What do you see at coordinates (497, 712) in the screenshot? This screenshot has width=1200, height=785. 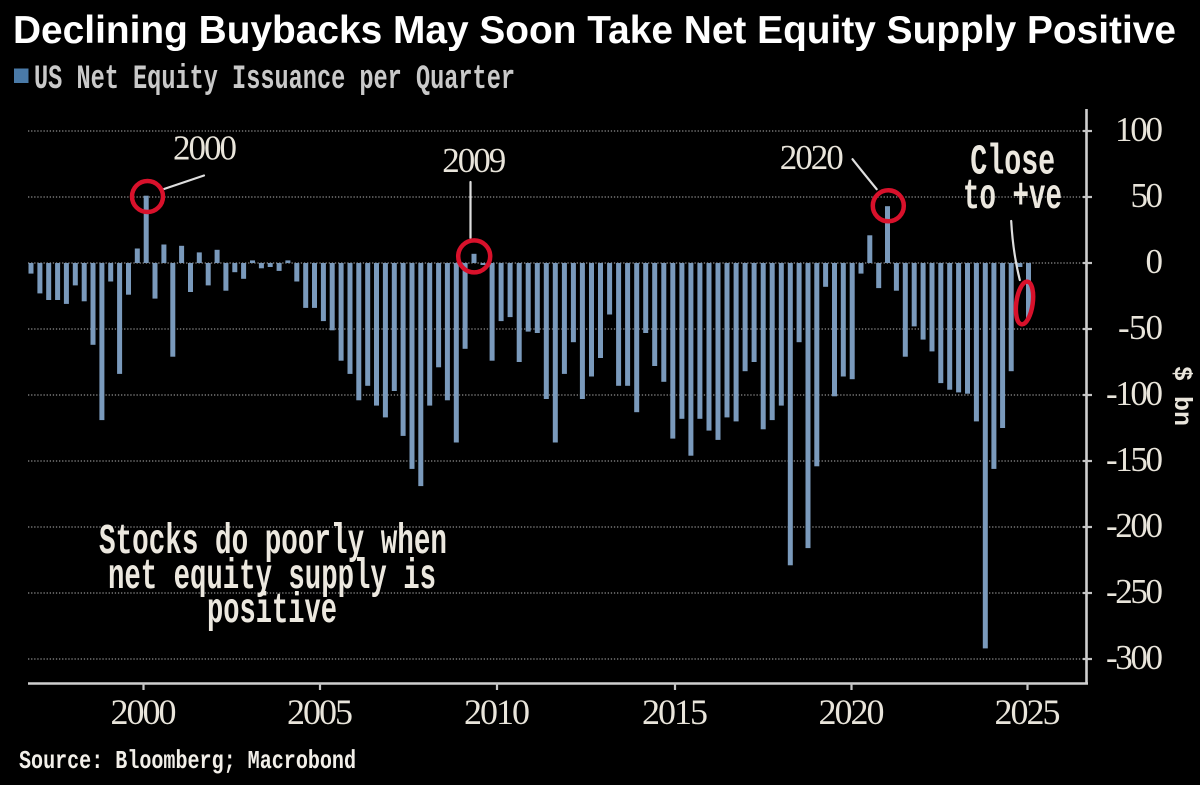 I see `svg-text: 2010` at bounding box center [497, 712].